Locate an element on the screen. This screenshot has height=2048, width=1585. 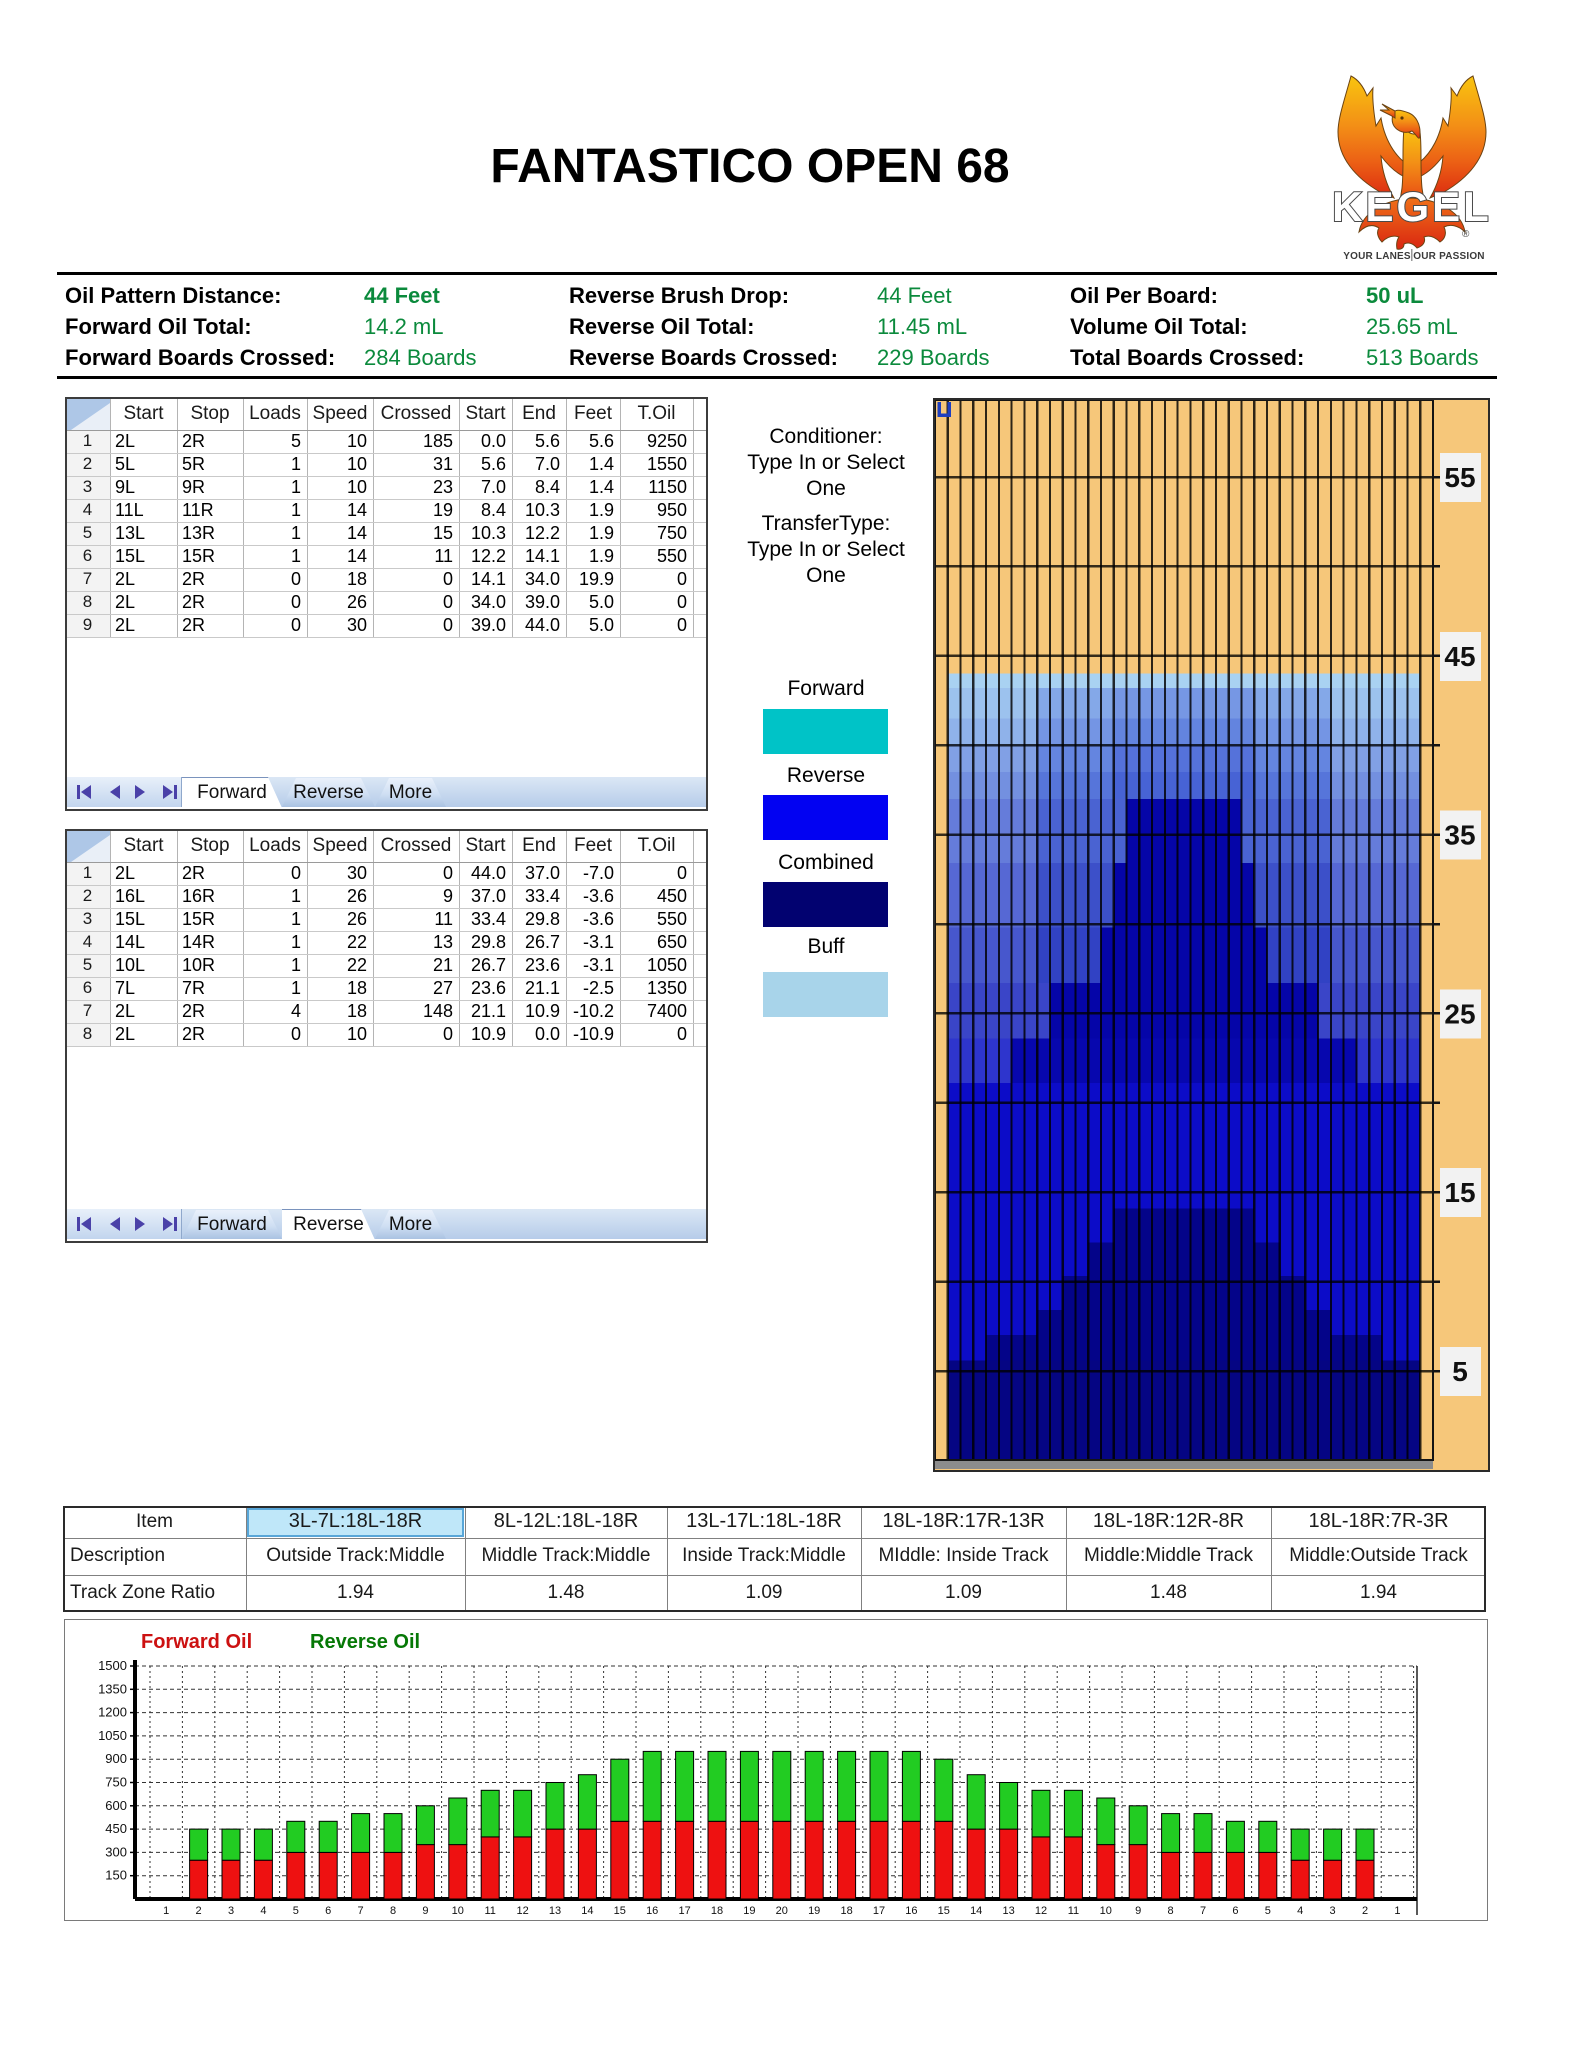
svg-text: 1350 is located at coordinates (112, 1688).